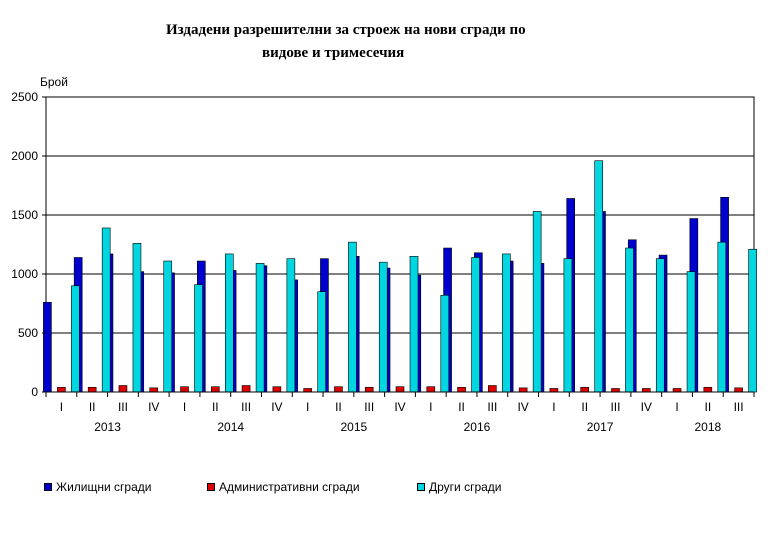 The image size is (768, 545). What do you see at coordinates (107, 427) in the screenshot?
I see `year-label: 2013` at bounding box center [107, 427].